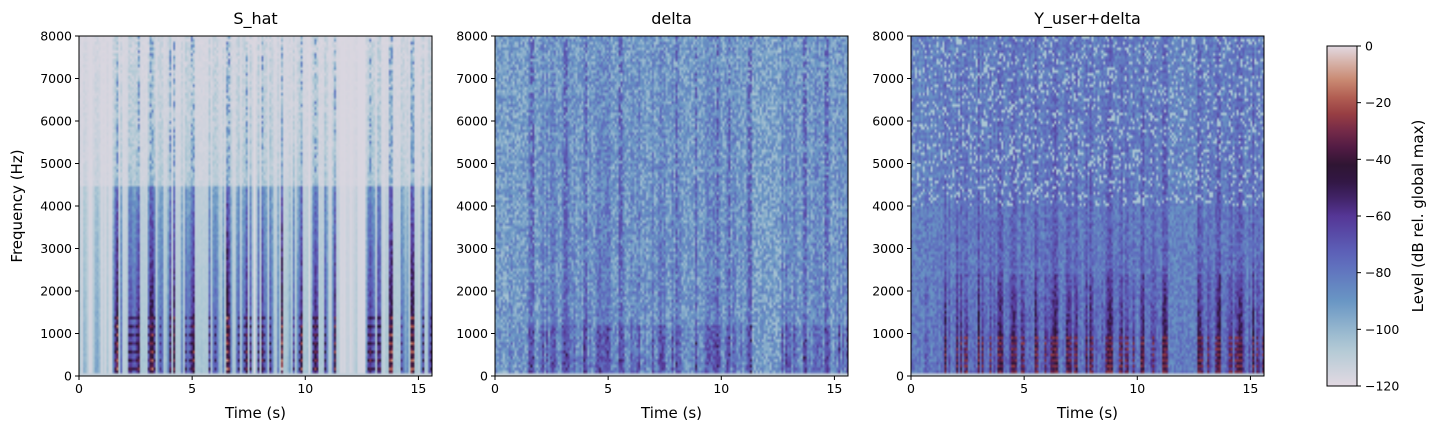 Image resolution: width=1438 pixels, height=434 pixels. I want to click on colorbar-tick-label: −80, so click(1378, 272).